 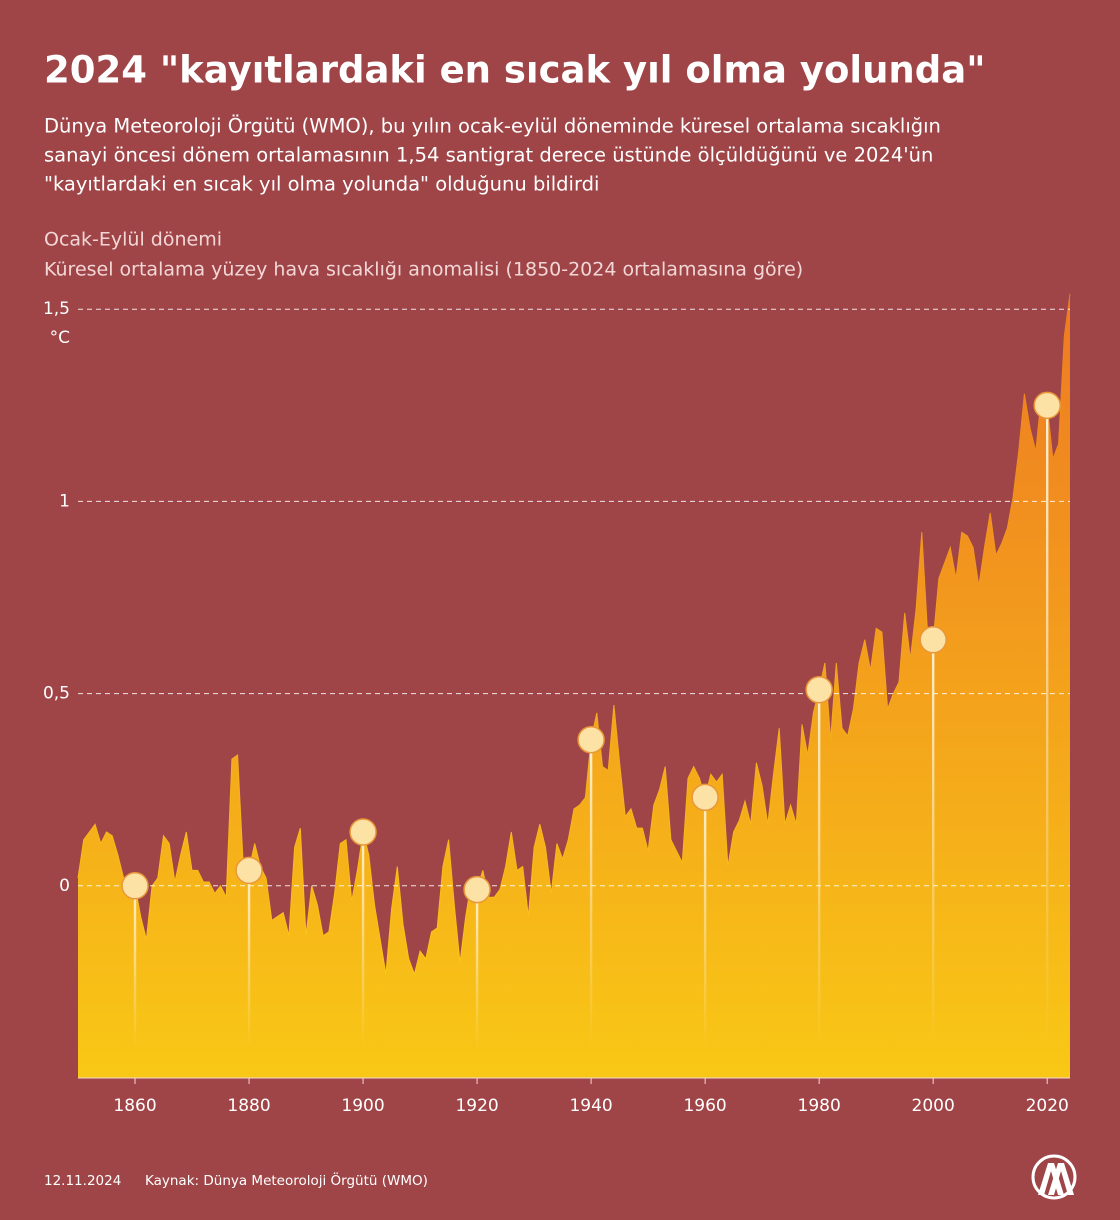 I want to click on logo, so click(x=1054, y=1177).